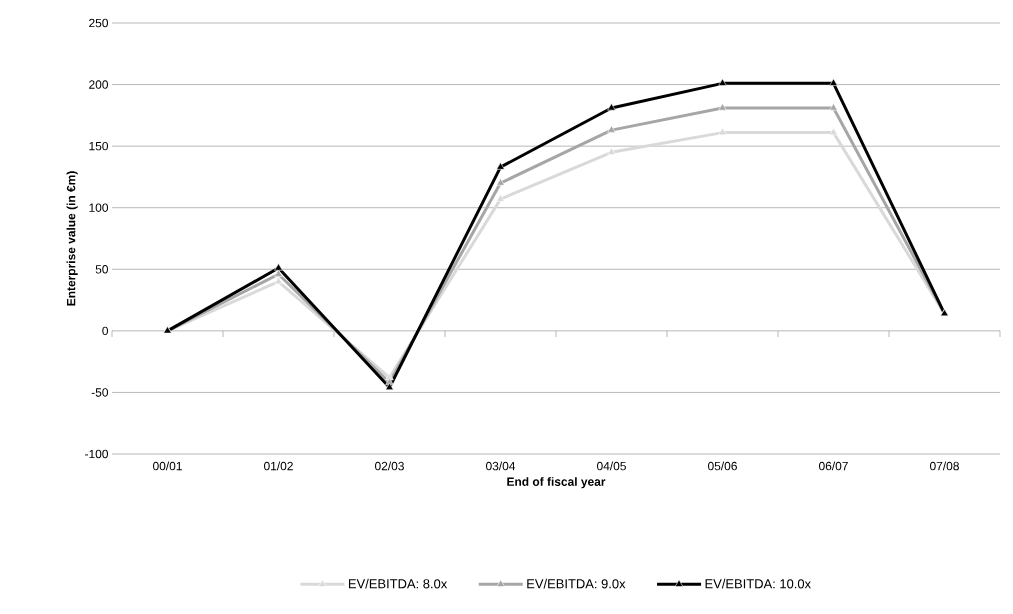  I want to click on x-tick-label: 03/04, so click(501, 466).